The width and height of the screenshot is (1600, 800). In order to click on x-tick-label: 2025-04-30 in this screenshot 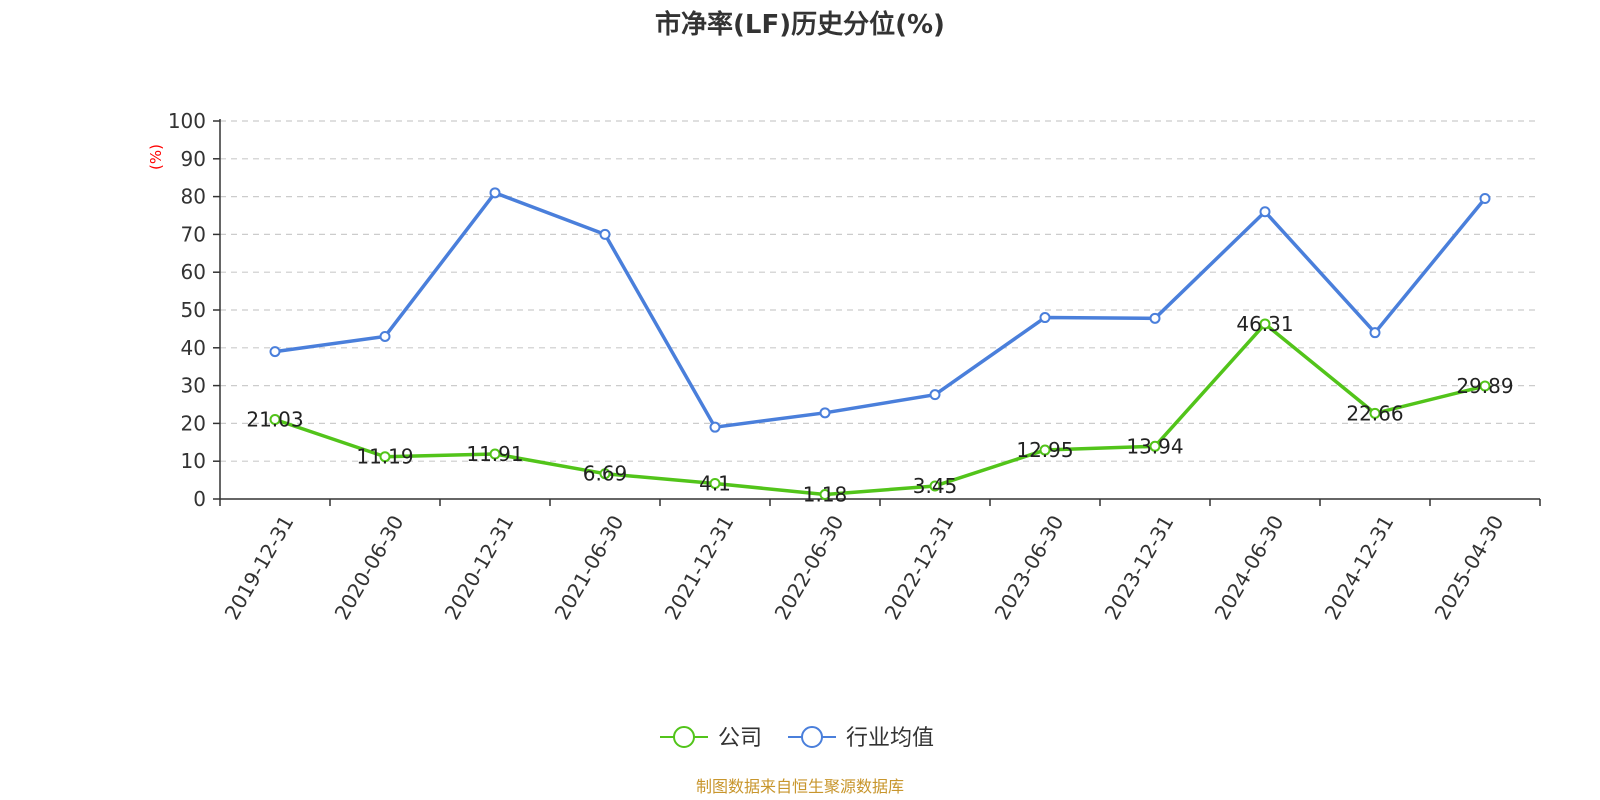, I will do `click(1469, 567)`.